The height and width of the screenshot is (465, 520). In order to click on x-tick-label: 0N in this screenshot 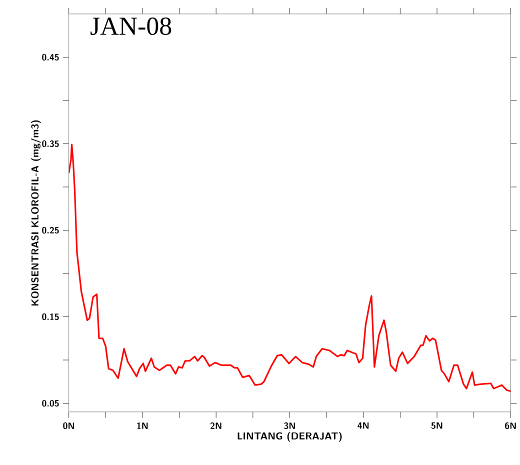, I will do `click(68, 426)`.